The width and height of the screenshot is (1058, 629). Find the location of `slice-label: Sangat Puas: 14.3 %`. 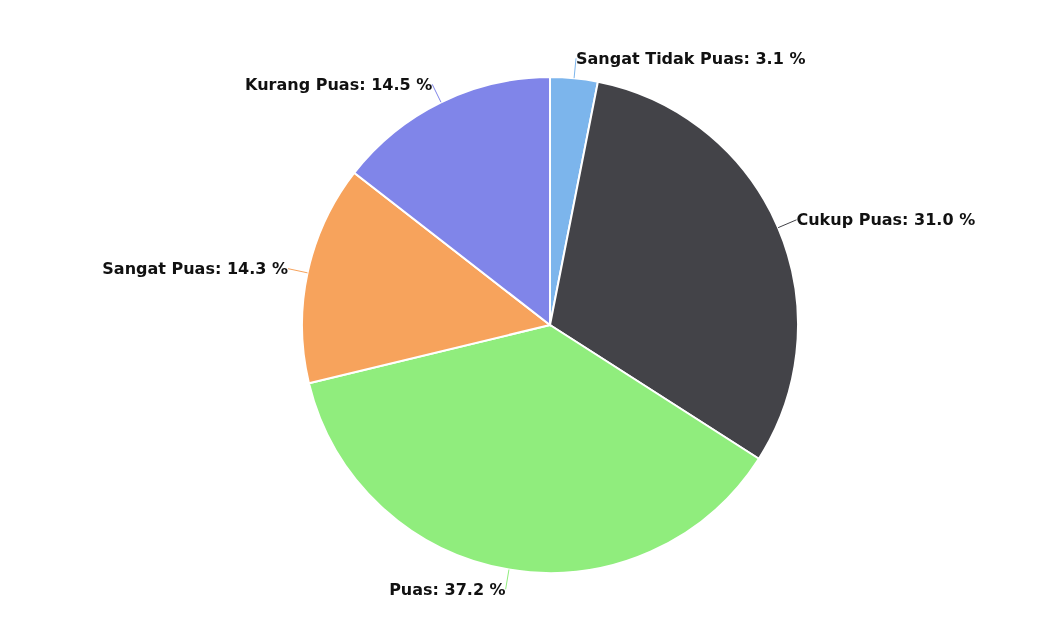

slice-label: Sangat Puas: 14.3 % is located at coordinates (195, 269).